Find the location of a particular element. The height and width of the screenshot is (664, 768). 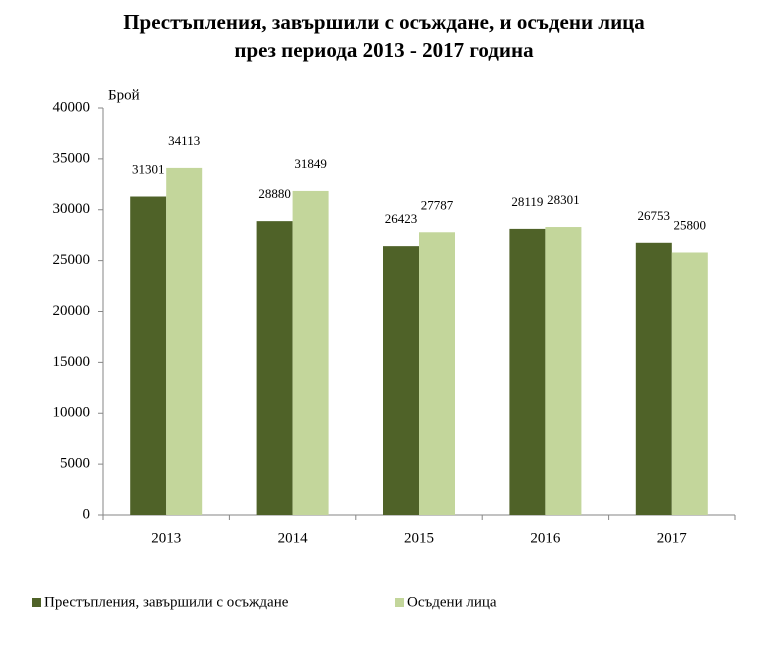

y-tick-label: 30000 is located at coordinates (72, 209).